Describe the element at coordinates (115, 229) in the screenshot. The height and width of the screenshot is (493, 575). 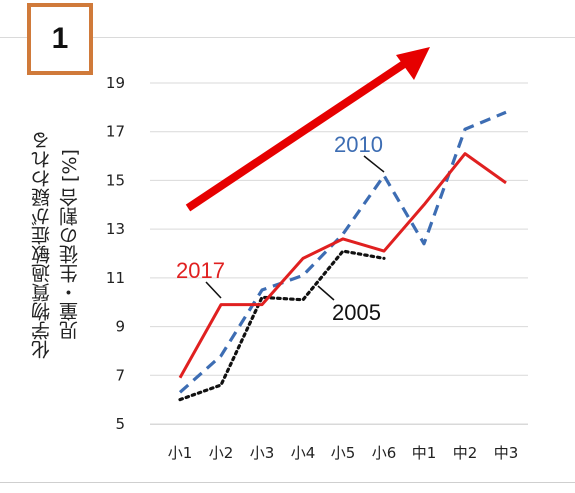
I see `y-tick-label: 13` at that location.